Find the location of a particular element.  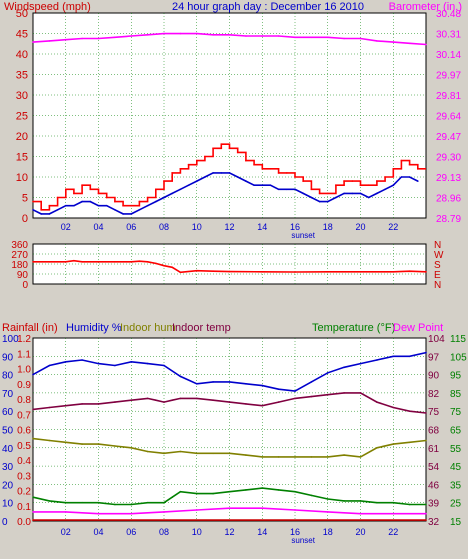

temp-inner-y-tick: 35 is located at coordinates (456, 485).